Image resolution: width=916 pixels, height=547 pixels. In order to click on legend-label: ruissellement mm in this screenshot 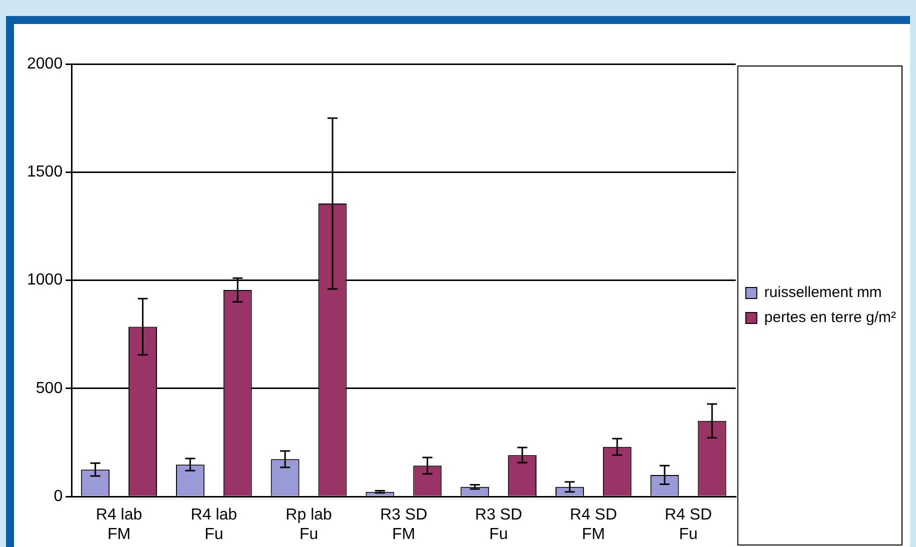, I will do `click(823, 293)`.